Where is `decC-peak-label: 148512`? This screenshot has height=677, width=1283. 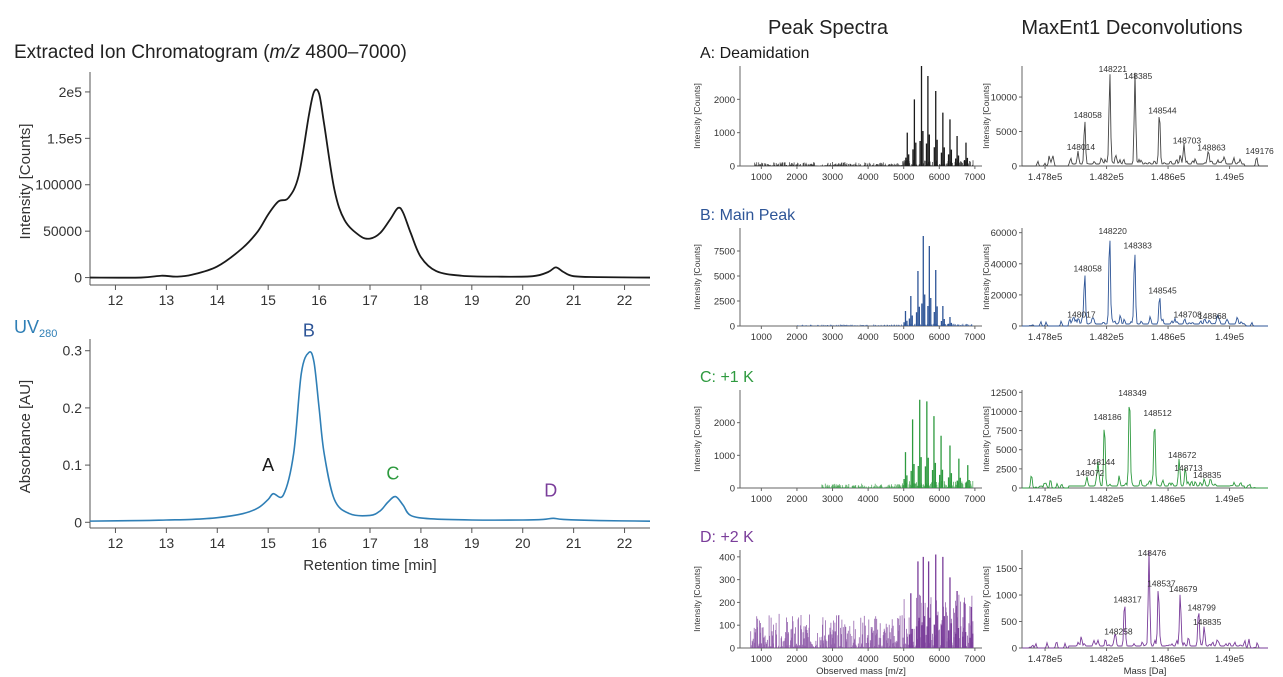
decC-peak-label: 148512 is located at coordinates (1157, 413).